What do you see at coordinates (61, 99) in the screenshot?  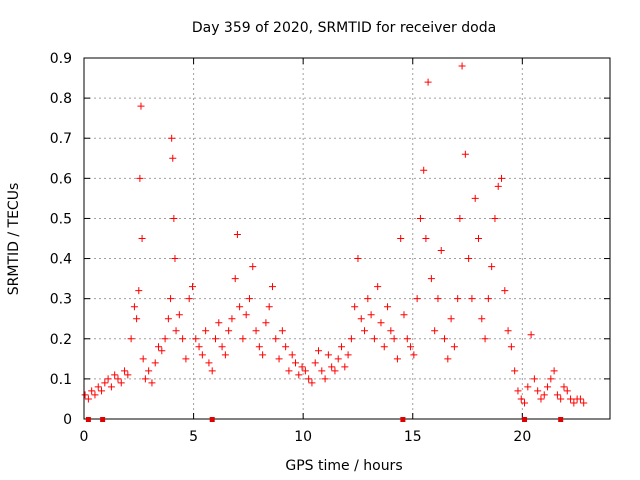 I see `y-tick-label: 0.8` at bounding box center [61, 99].